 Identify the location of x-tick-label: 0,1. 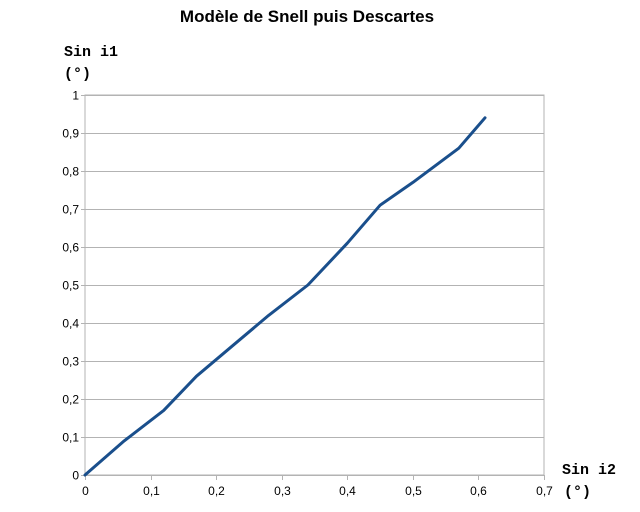
(151, 491).